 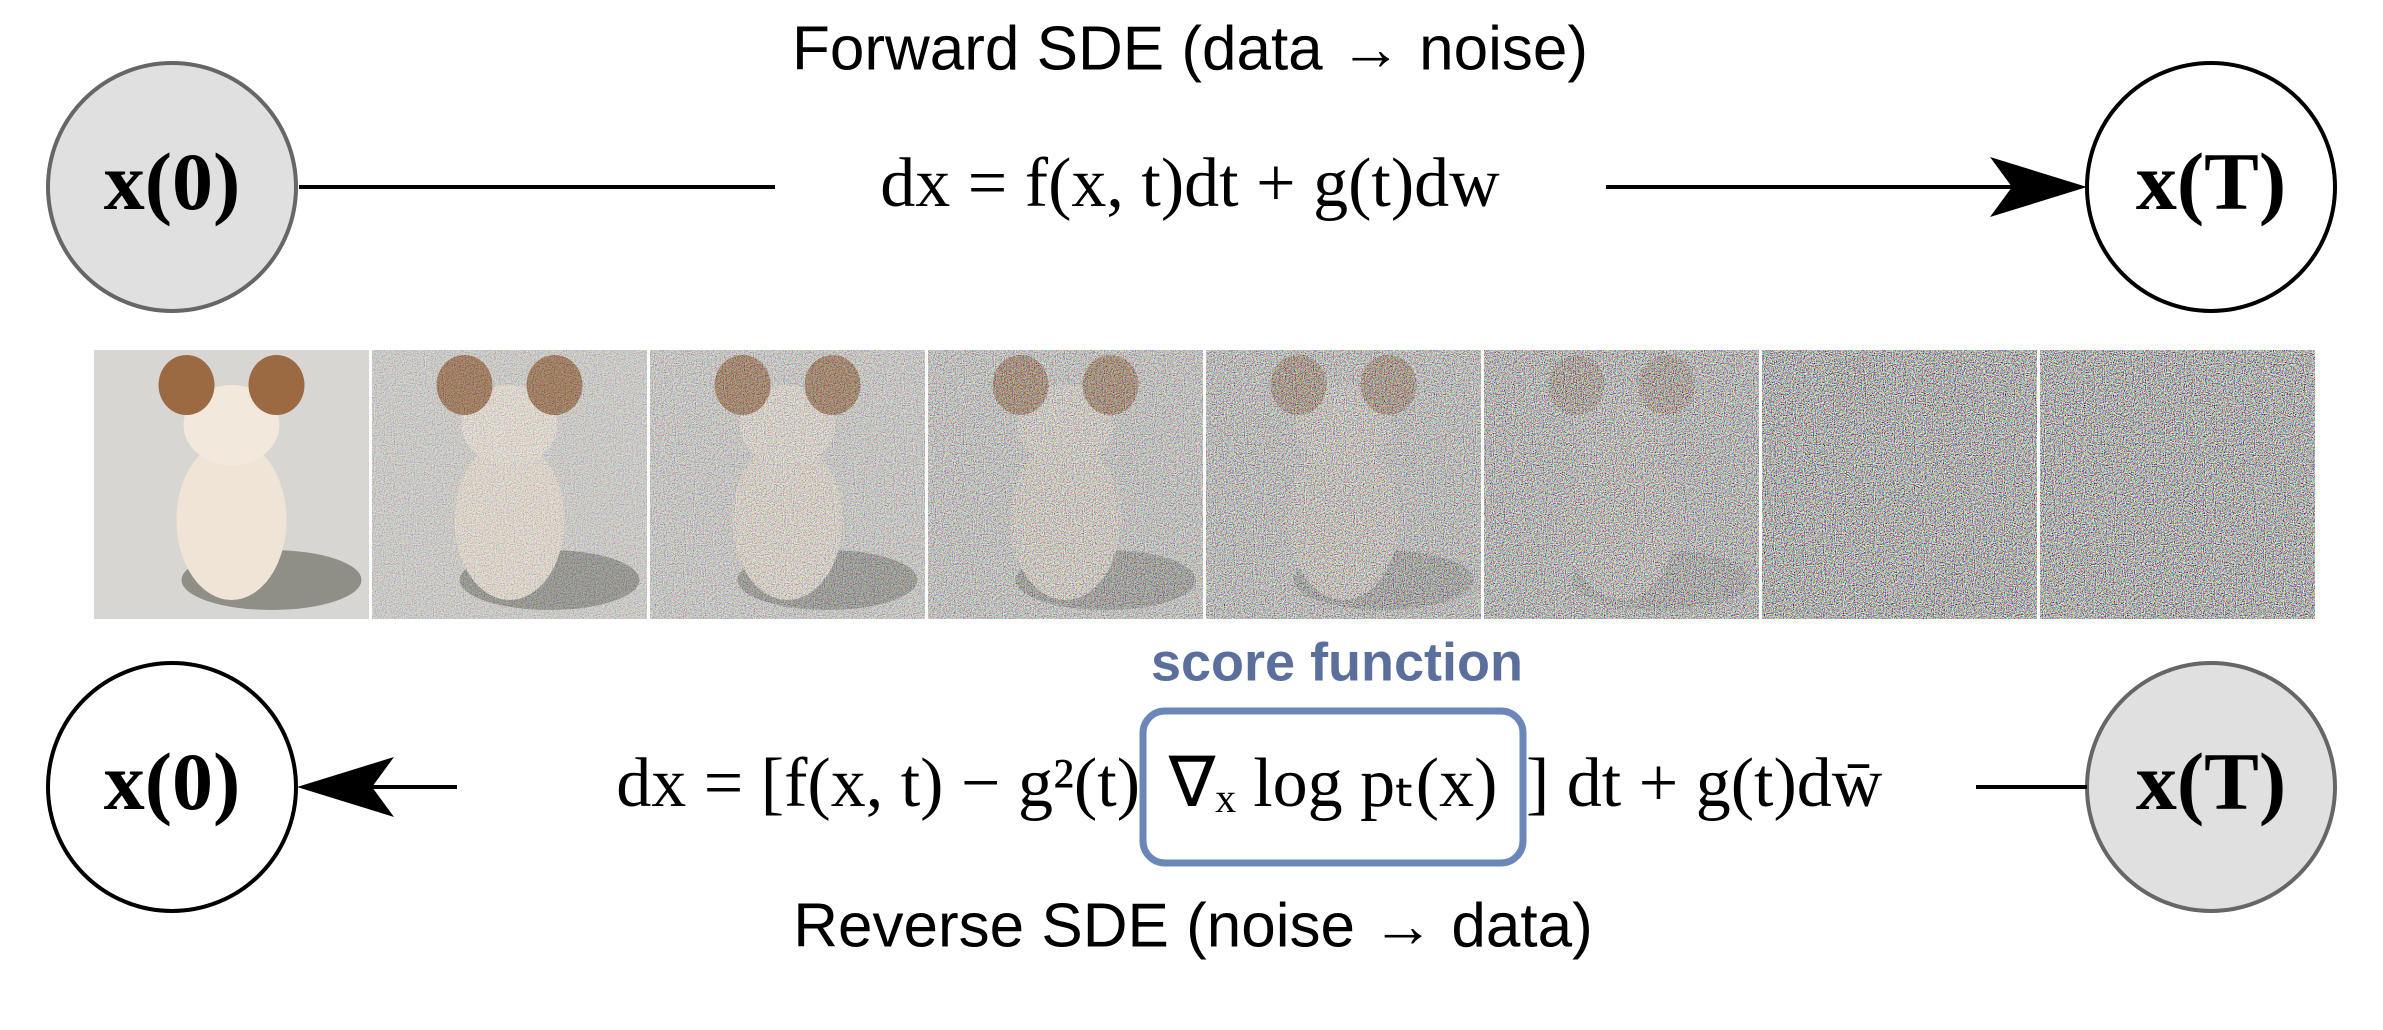 I want to click on score-box, so click(x=1333, y=787).